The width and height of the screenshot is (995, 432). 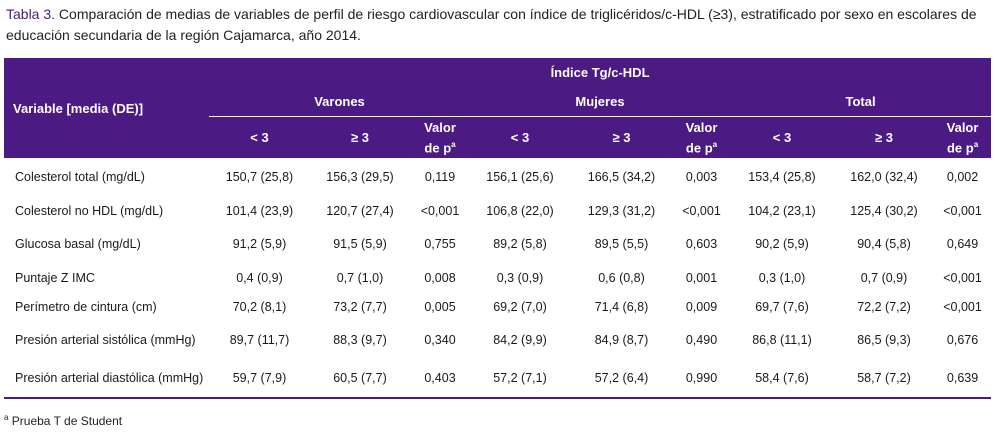 I want to click on value-cell: 90,2 (5,9), so click(x=782, y=244).